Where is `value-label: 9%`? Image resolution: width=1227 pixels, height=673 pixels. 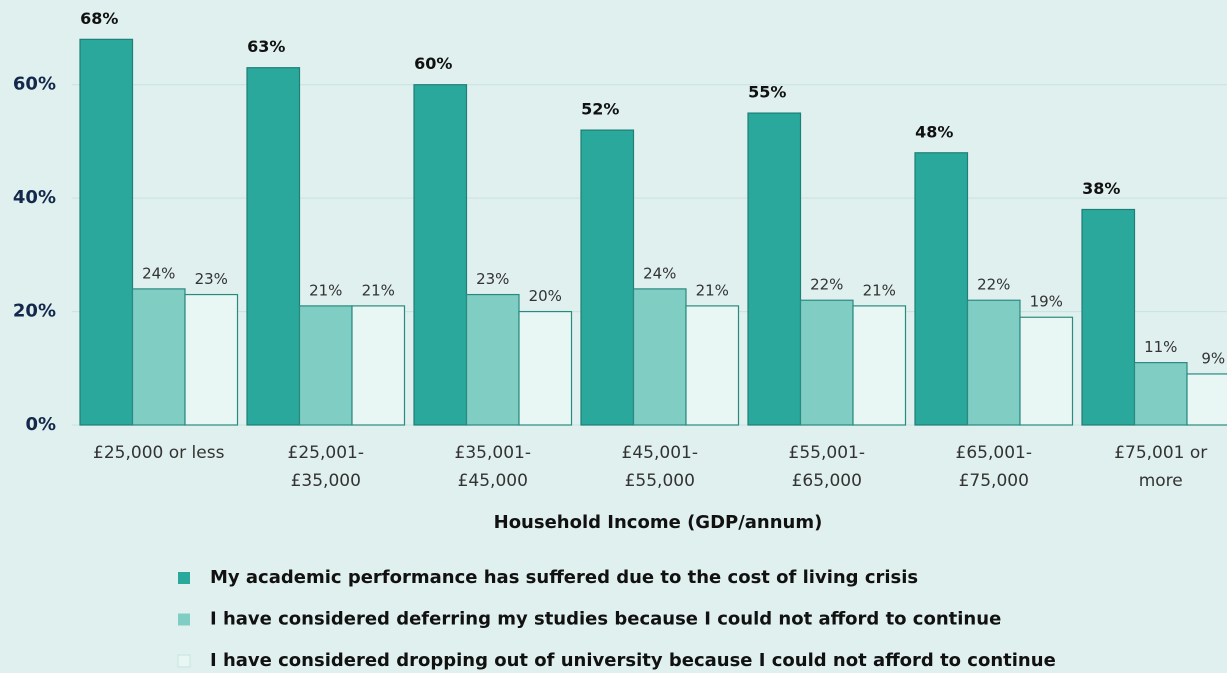 value-label: 9% is located at coordinates (1213, 358).